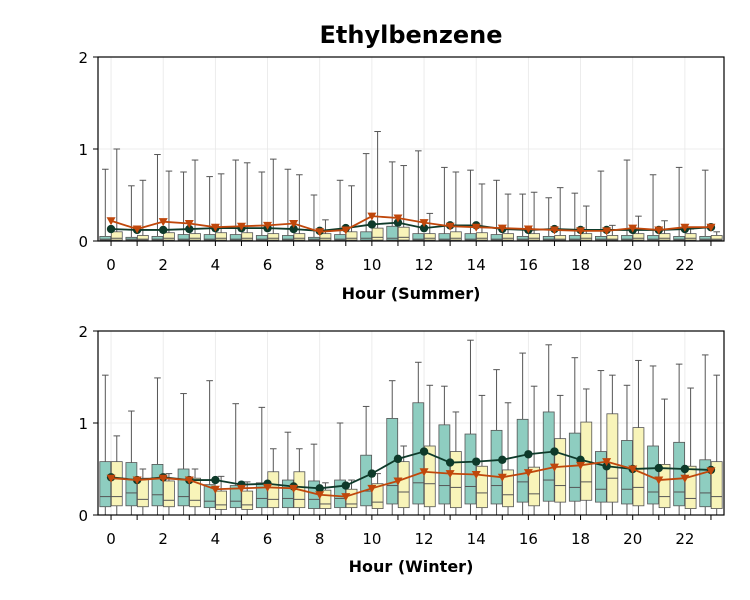 This screenshot has height=600, width=750. Describe the element at coordinates (528, 539) in the screenshot. I see `x-tick-label: 16` at that location.